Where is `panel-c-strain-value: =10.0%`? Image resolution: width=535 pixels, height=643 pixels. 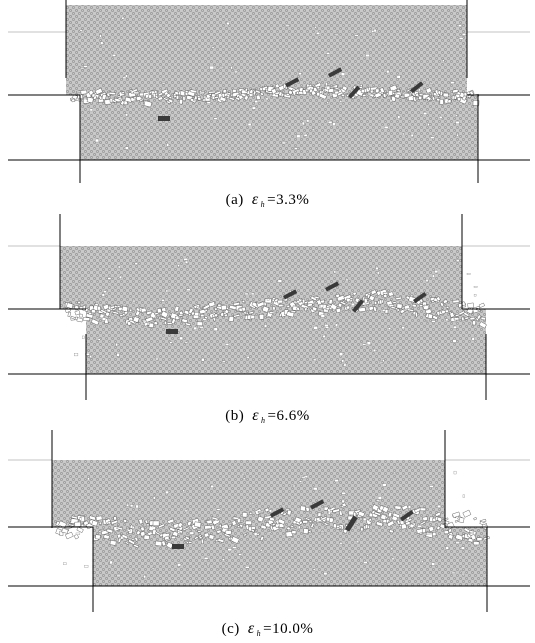 panel-c-strain-value: =10.0% is located at coordinates (288, 629).